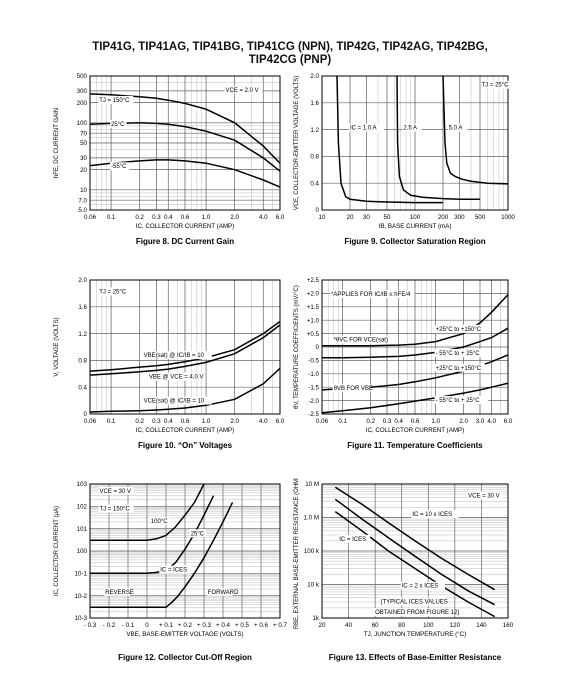 The image size is (580, 700). What do you see at coordinates (119, 167) in the screenshot?
I see `annotation-label: -55°C` at bounding box center [119, 167].